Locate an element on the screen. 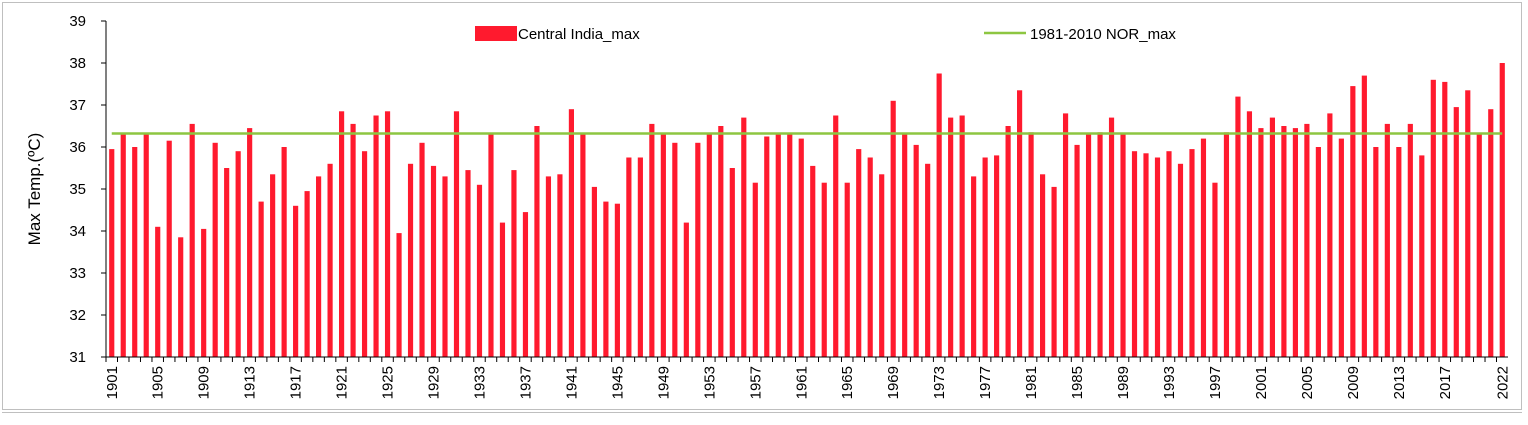 This screenshot has width=1528, height=425. bar-1949 is located at coordinates (663, 245).